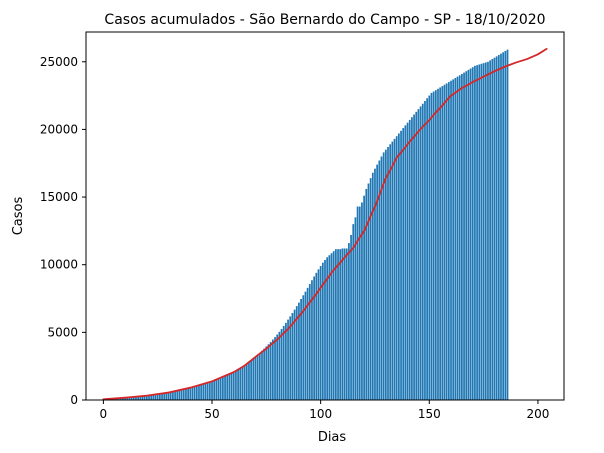  Describe the element at coordinates (63, 231) in the screenshot. I see `y-axis: 0 5000 10000 15000 20000 25000` at that location.